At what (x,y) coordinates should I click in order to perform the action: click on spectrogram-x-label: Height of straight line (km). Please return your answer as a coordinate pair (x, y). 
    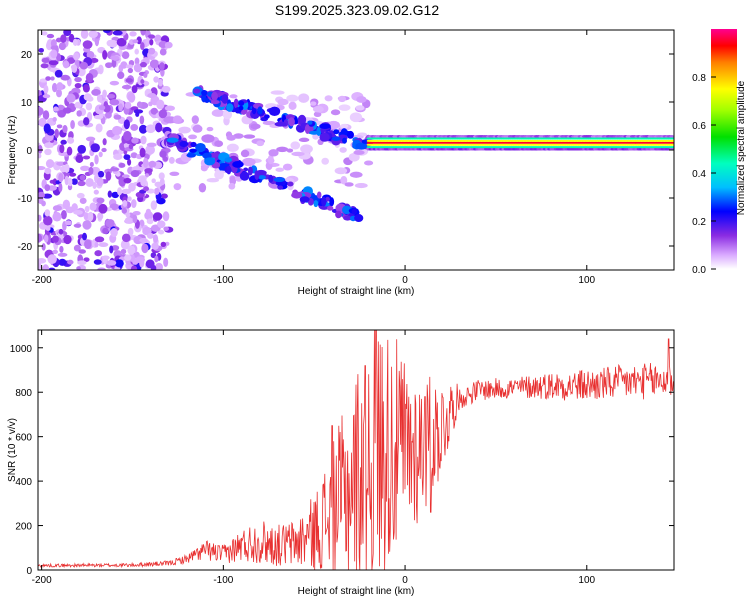
    Looking at the image, I should click on (356, 291).